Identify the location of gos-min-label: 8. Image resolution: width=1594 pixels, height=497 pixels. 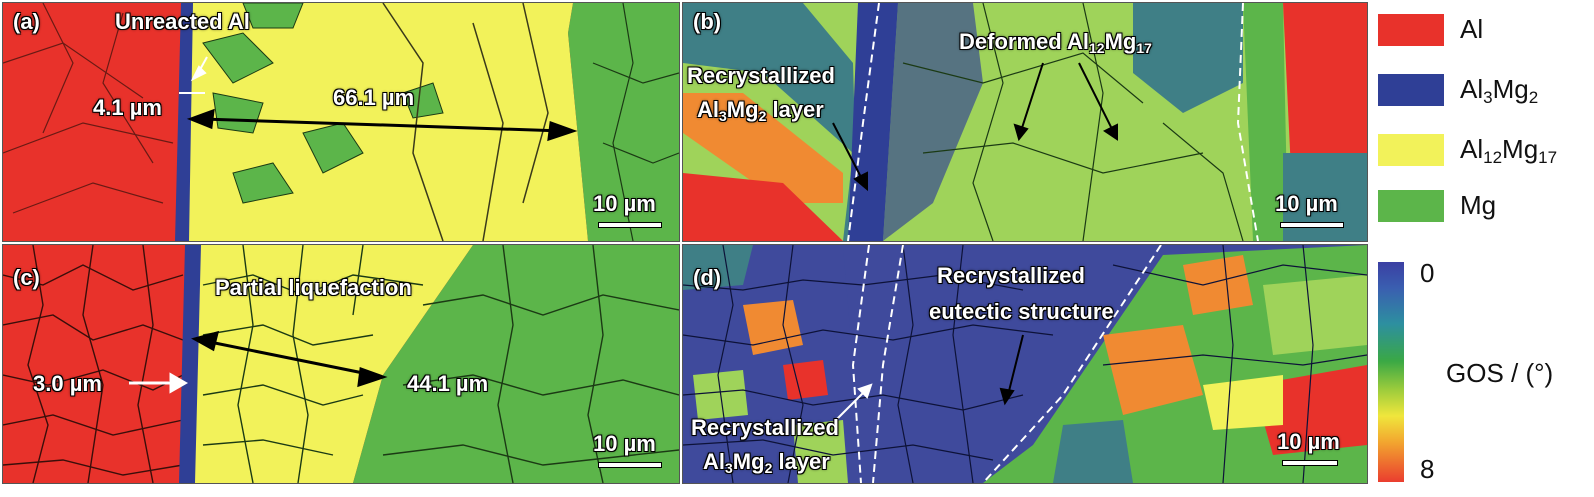
(1427, 469).